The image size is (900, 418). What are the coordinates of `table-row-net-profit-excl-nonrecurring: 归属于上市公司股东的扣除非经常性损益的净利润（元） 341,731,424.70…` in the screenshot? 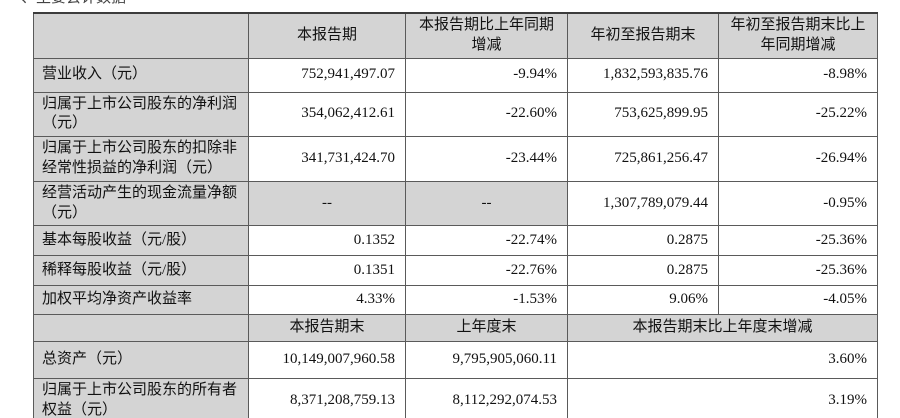 It's located at (455, 159).